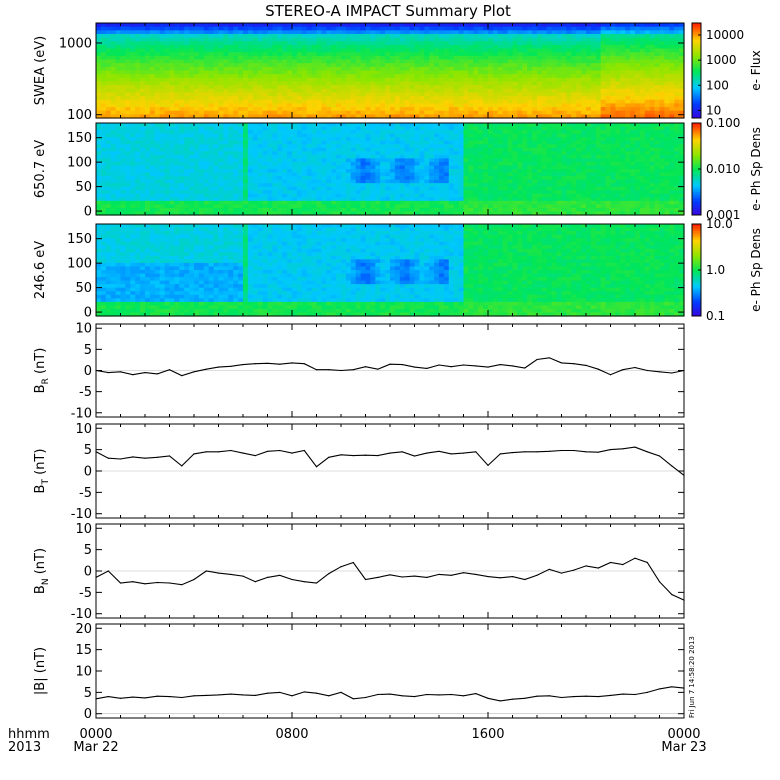 The height and width of the screenshot is (780, 780). I want to click on colorbar-2: 0.100 0.010 0.001 e- Ph Sp Dens, so click(727, 169).